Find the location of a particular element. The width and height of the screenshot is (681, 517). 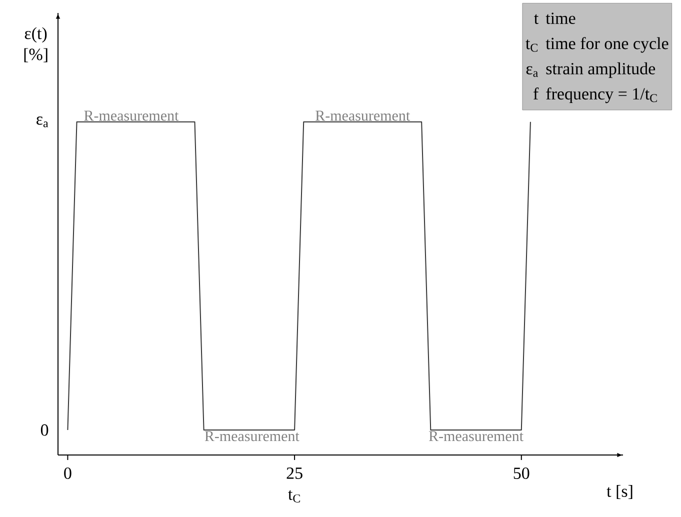

text: 0 is located at coordinates (44, 430).